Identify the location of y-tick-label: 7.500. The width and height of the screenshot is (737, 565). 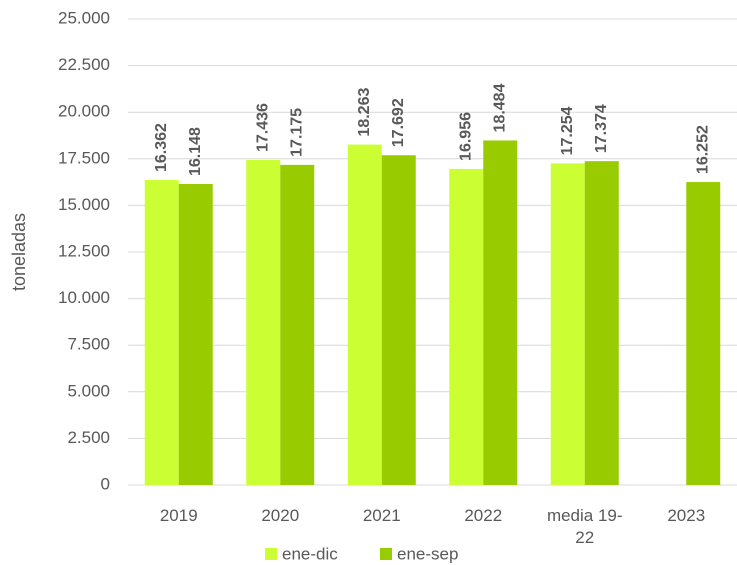
(88, 344).